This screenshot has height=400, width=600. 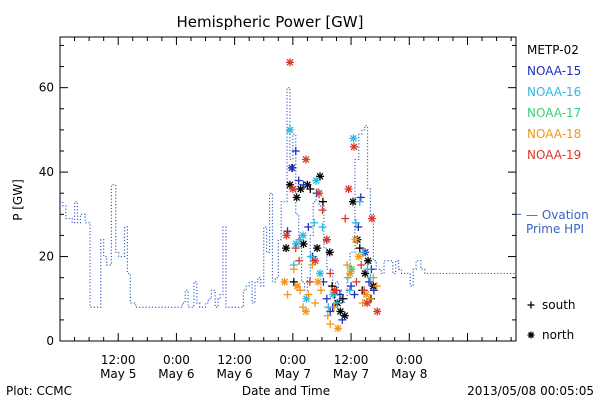 What do you see at coordinates (555, 229) in the screenshot?
I see `ovation-legend-line2: Prime HPI` at bounding box center [555, 229].